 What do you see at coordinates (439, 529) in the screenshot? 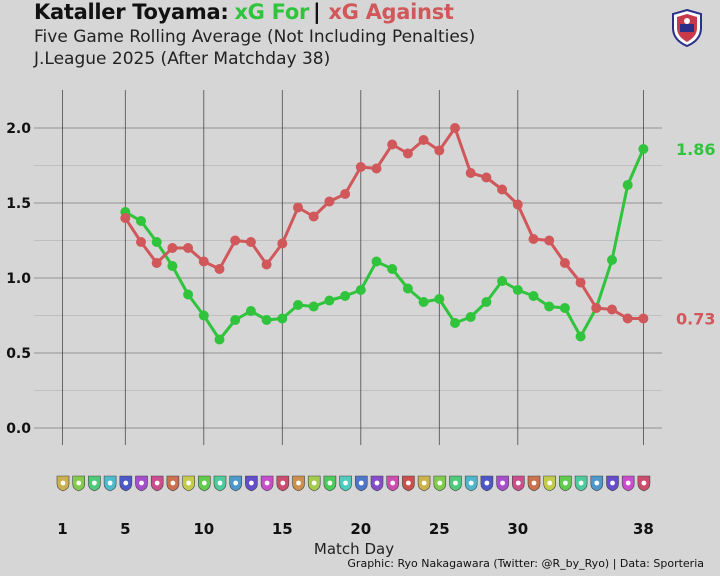
I see `x-tick-label: 25` at bounding box center [439, 529].